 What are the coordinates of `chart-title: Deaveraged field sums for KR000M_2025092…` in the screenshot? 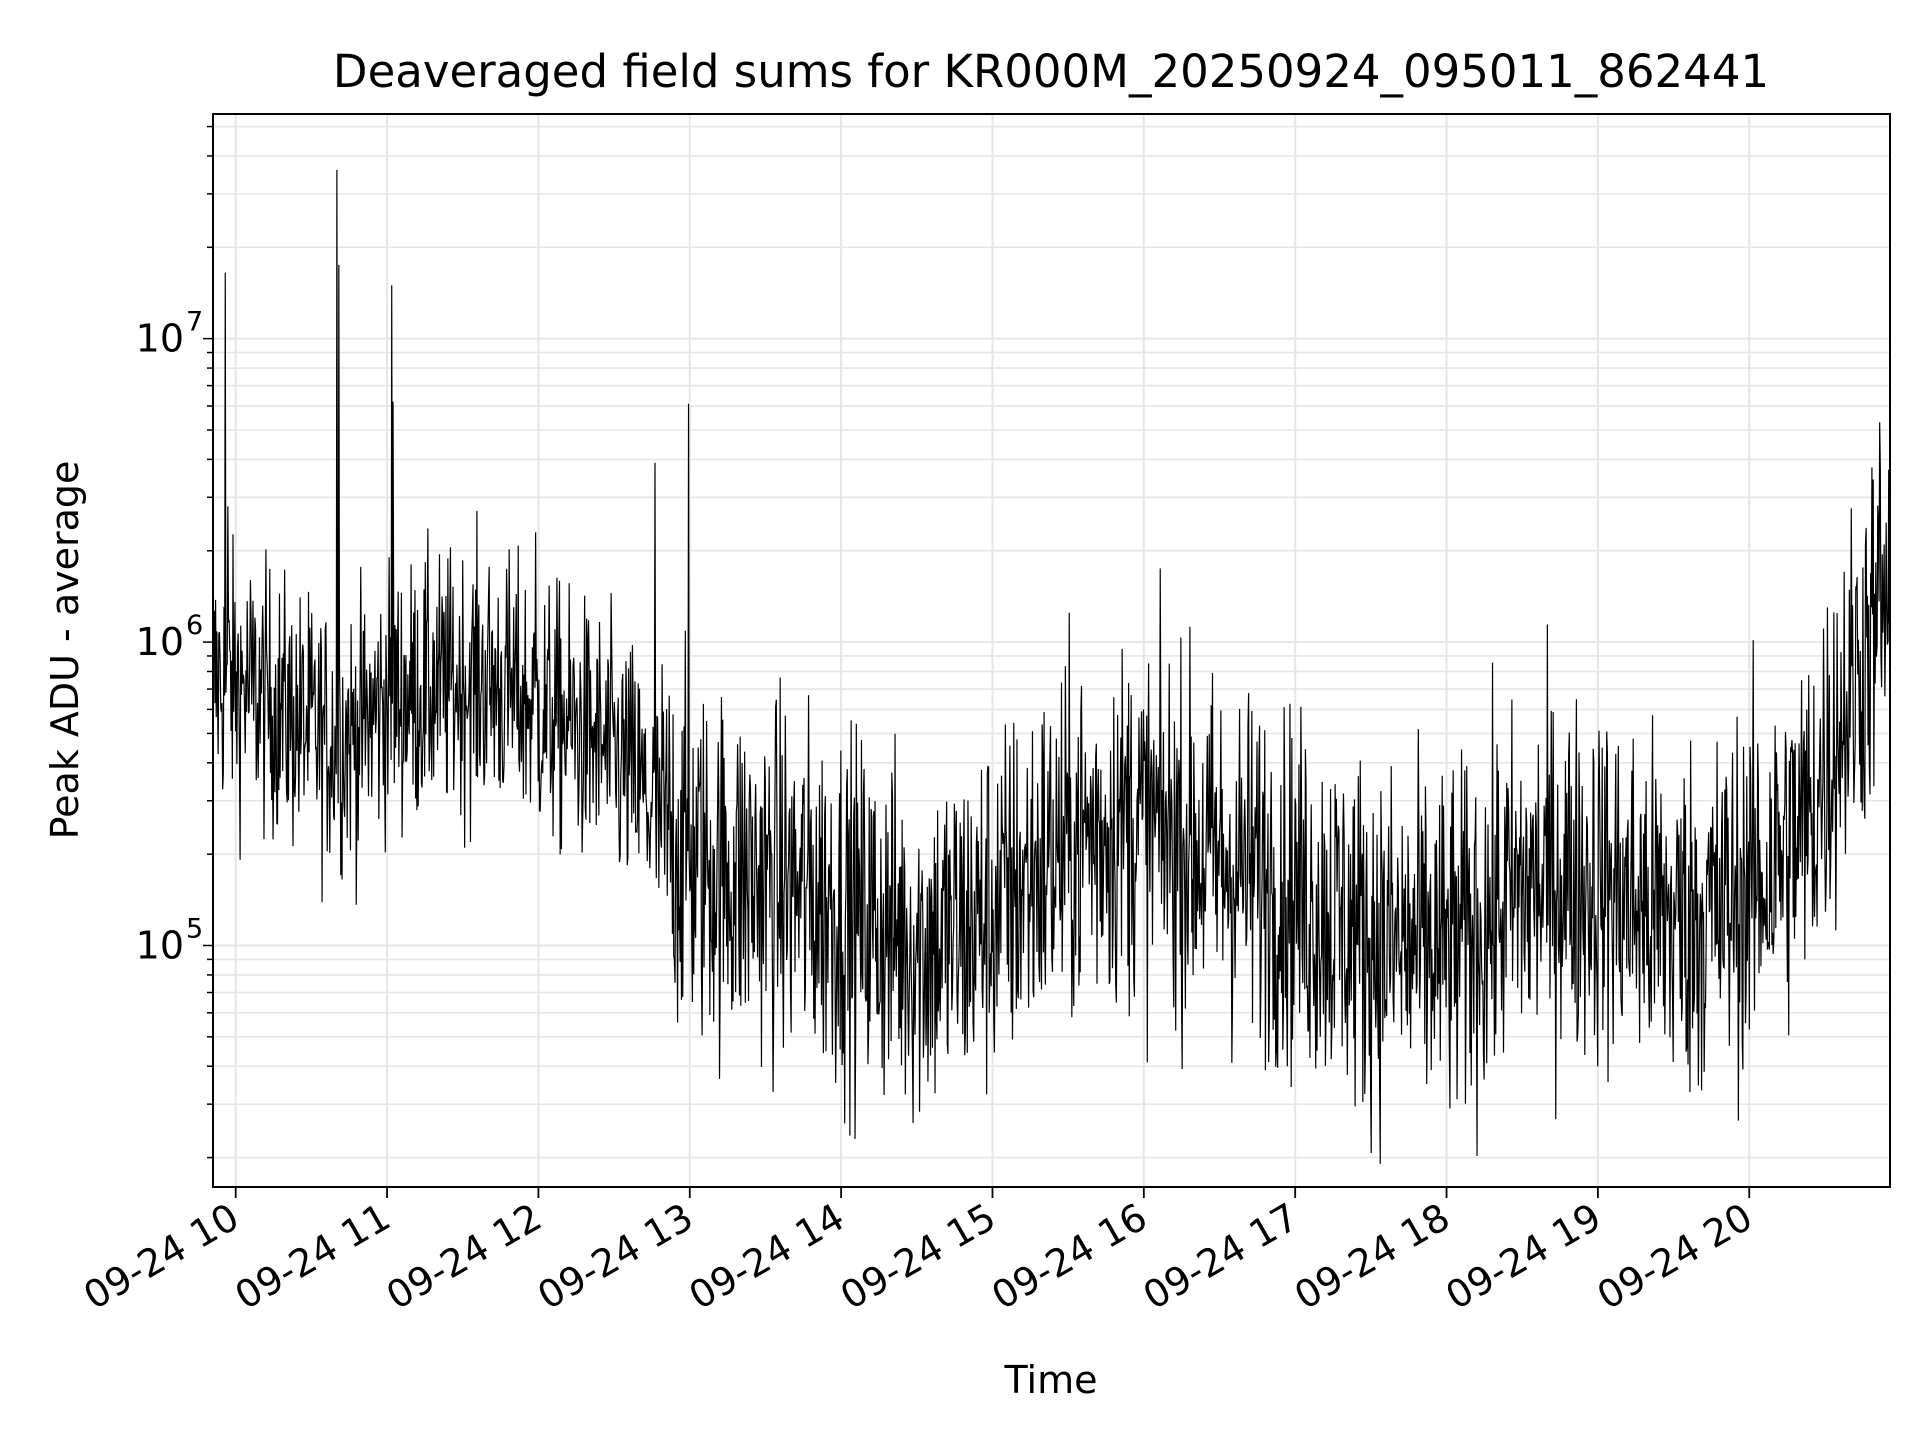 It's located at (1051, 71).